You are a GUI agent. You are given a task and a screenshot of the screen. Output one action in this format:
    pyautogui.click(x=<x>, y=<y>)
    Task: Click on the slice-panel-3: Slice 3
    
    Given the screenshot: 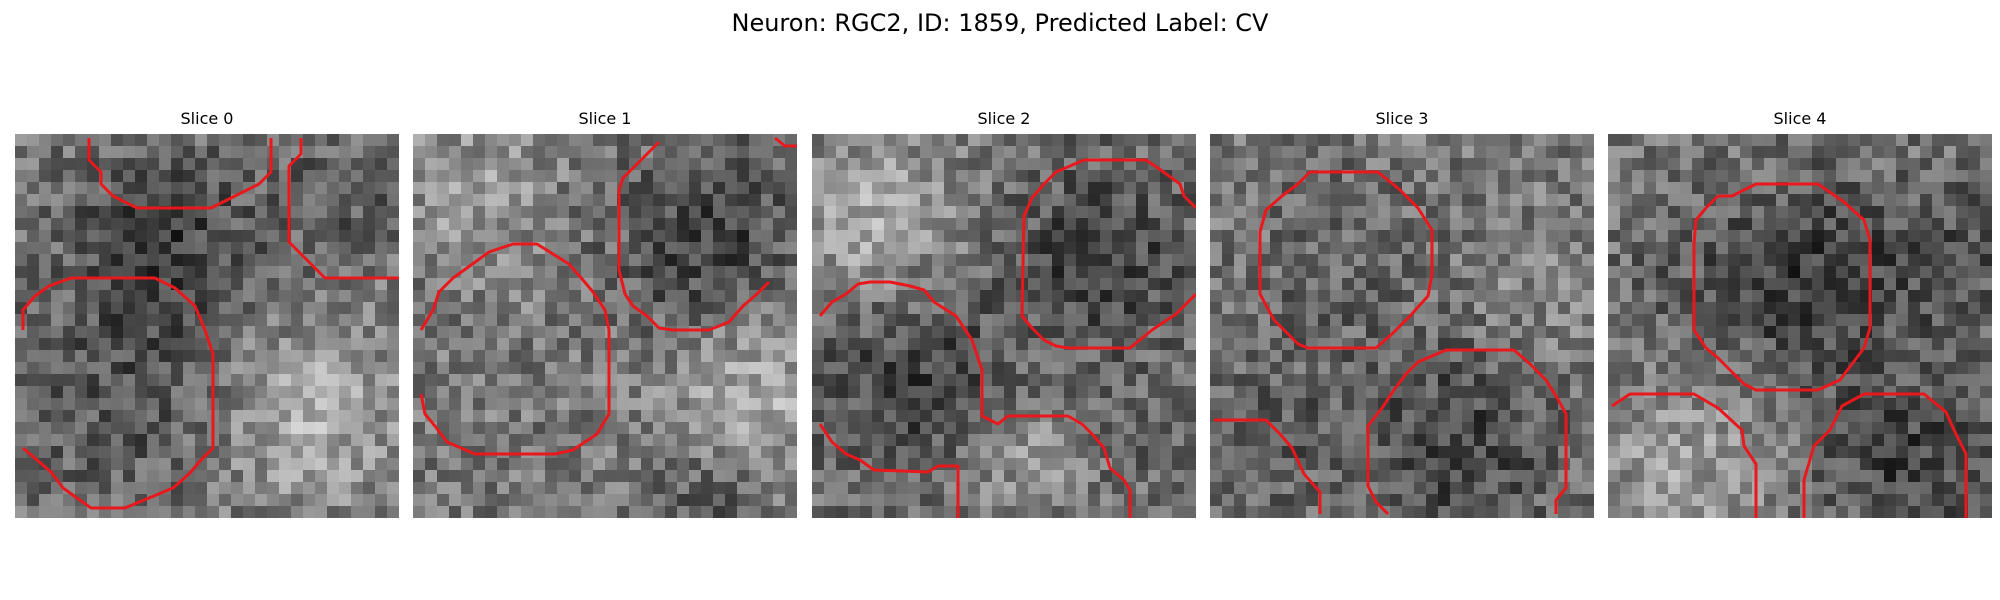 What is the action you would take?
    pyautogui.click(x=1402, y=315)
    